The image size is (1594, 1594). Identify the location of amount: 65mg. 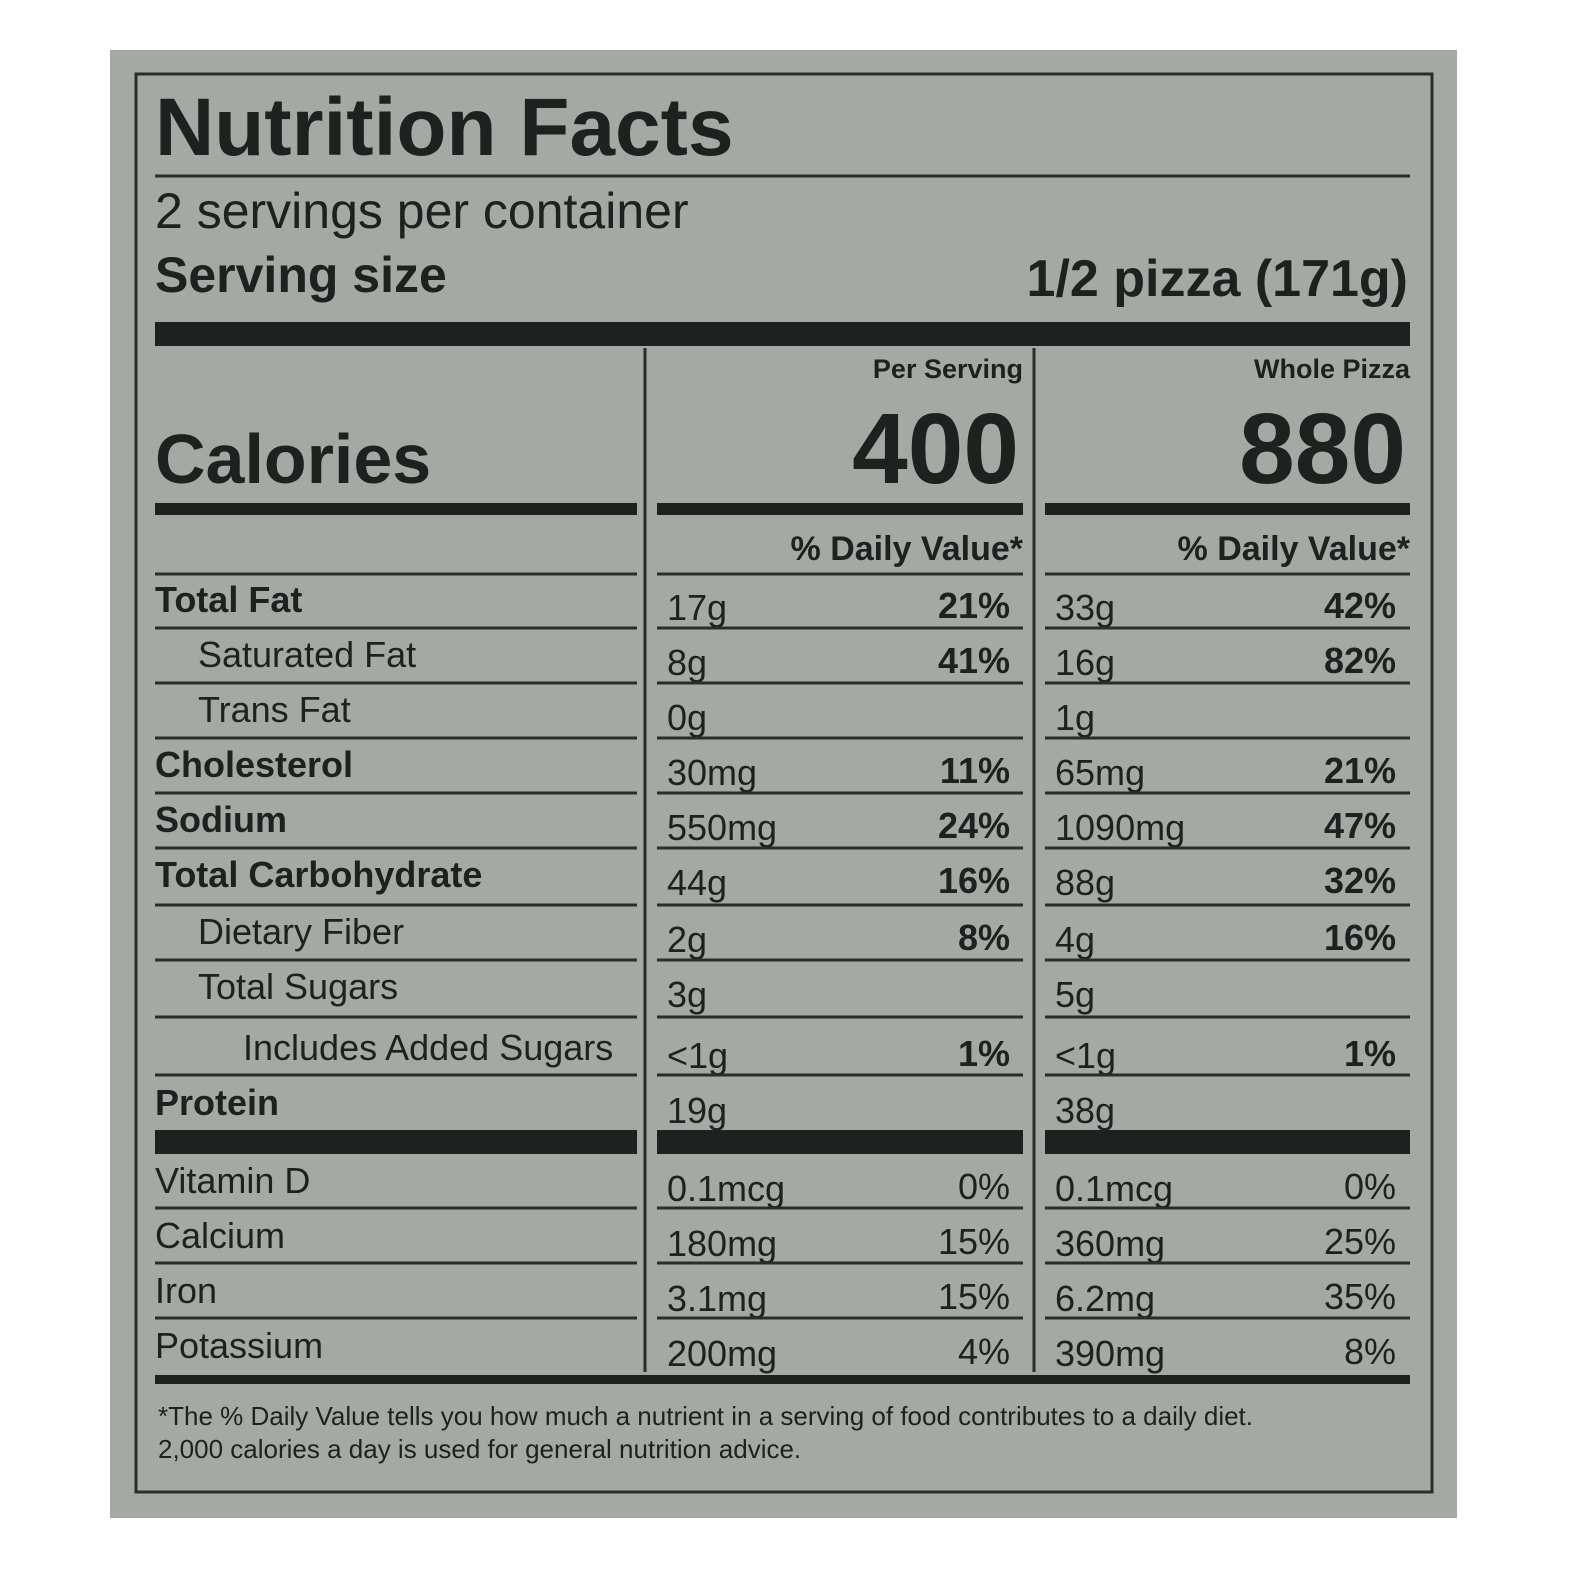
(1100, 772).